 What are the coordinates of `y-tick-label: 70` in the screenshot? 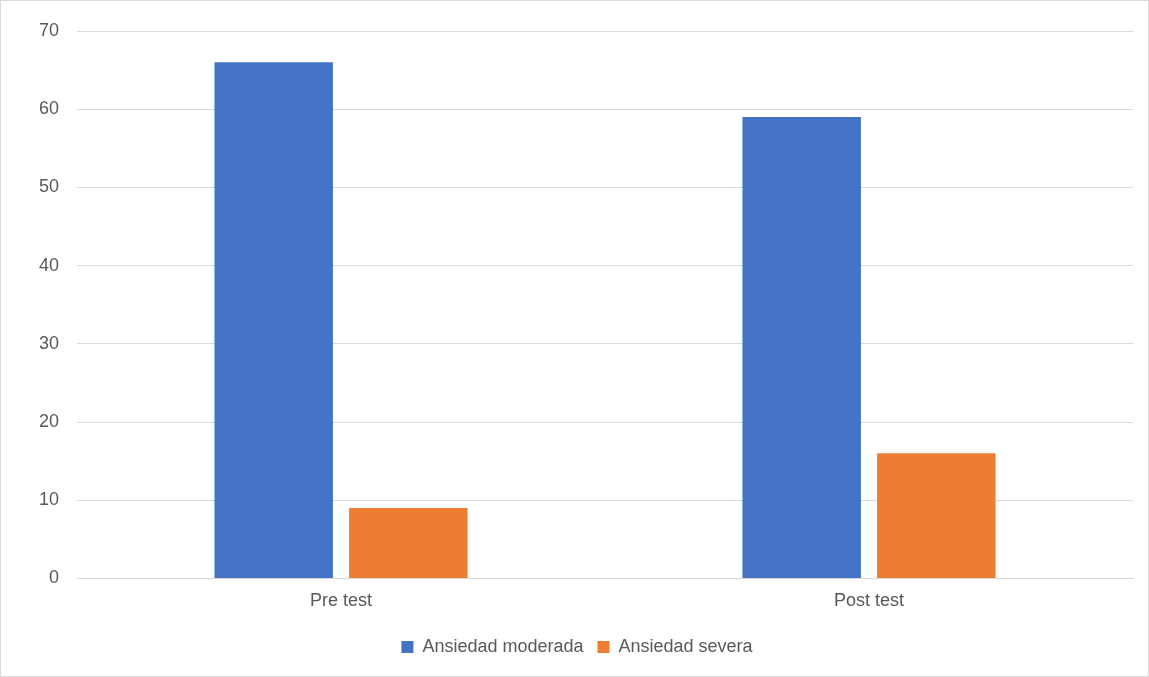 It's located at (49, 29).